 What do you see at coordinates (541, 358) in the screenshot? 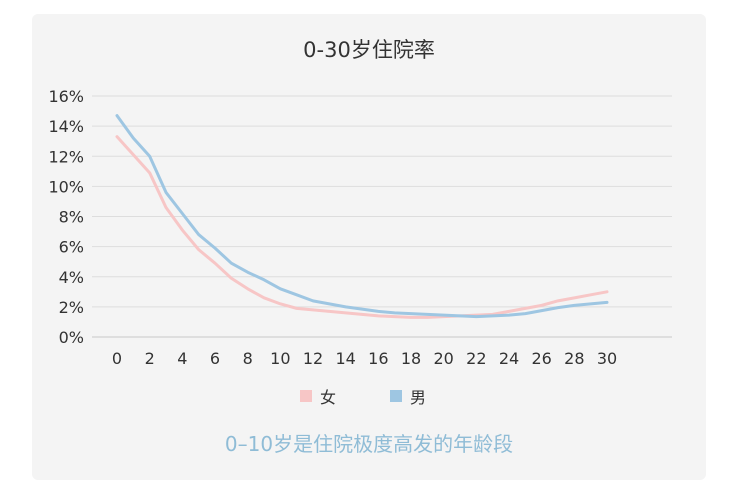
I see `x-tick-label: 26` at bounding box center [541, 358].